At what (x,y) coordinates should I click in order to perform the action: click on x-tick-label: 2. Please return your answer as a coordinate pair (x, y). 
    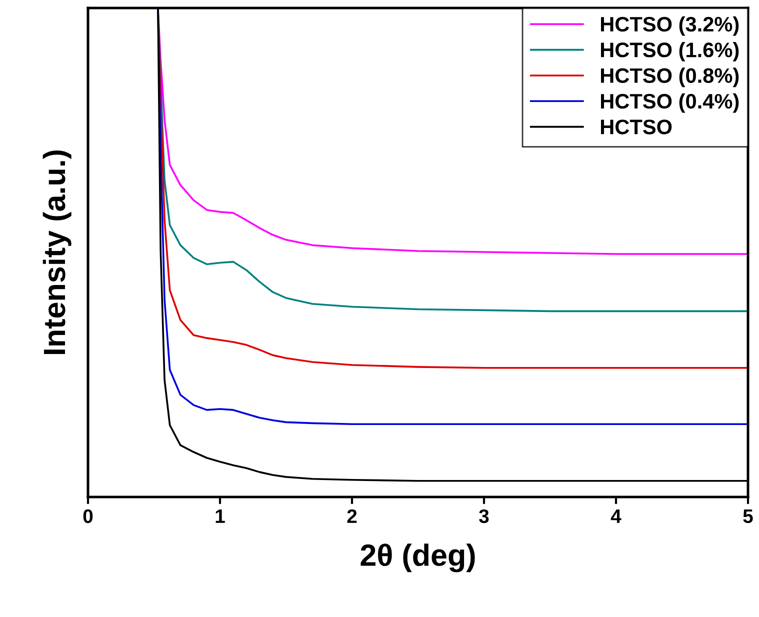
    Looking at the image, I should click on (352, 516).